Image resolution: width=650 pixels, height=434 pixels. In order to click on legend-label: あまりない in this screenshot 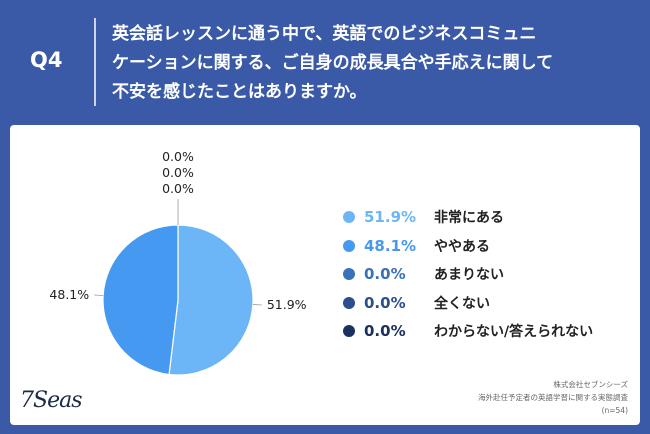, I will do `click(469, 275)`.